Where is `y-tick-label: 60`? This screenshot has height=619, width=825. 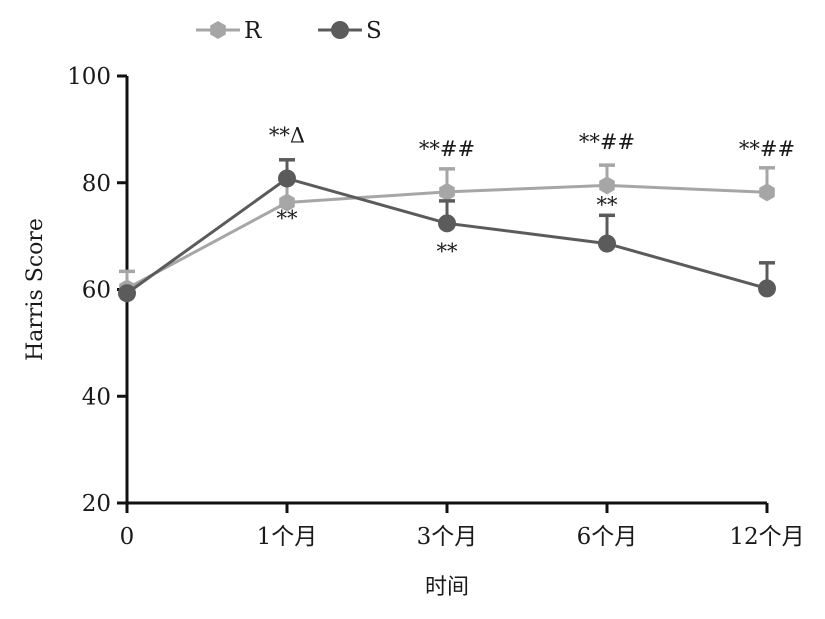
y-tick-label: 60 is located at coordinates (96, 291).